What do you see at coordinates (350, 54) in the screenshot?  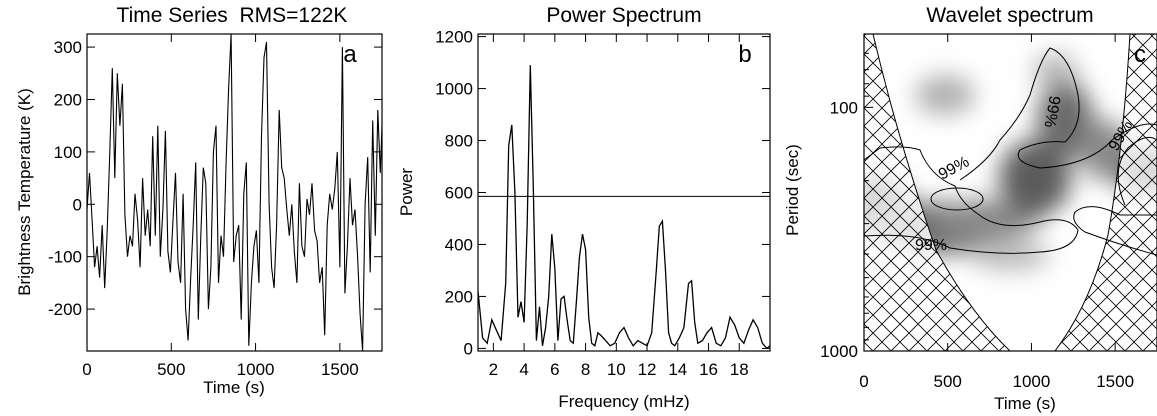 I see `panel-a-letter: a` at bounding box center [350, 54].